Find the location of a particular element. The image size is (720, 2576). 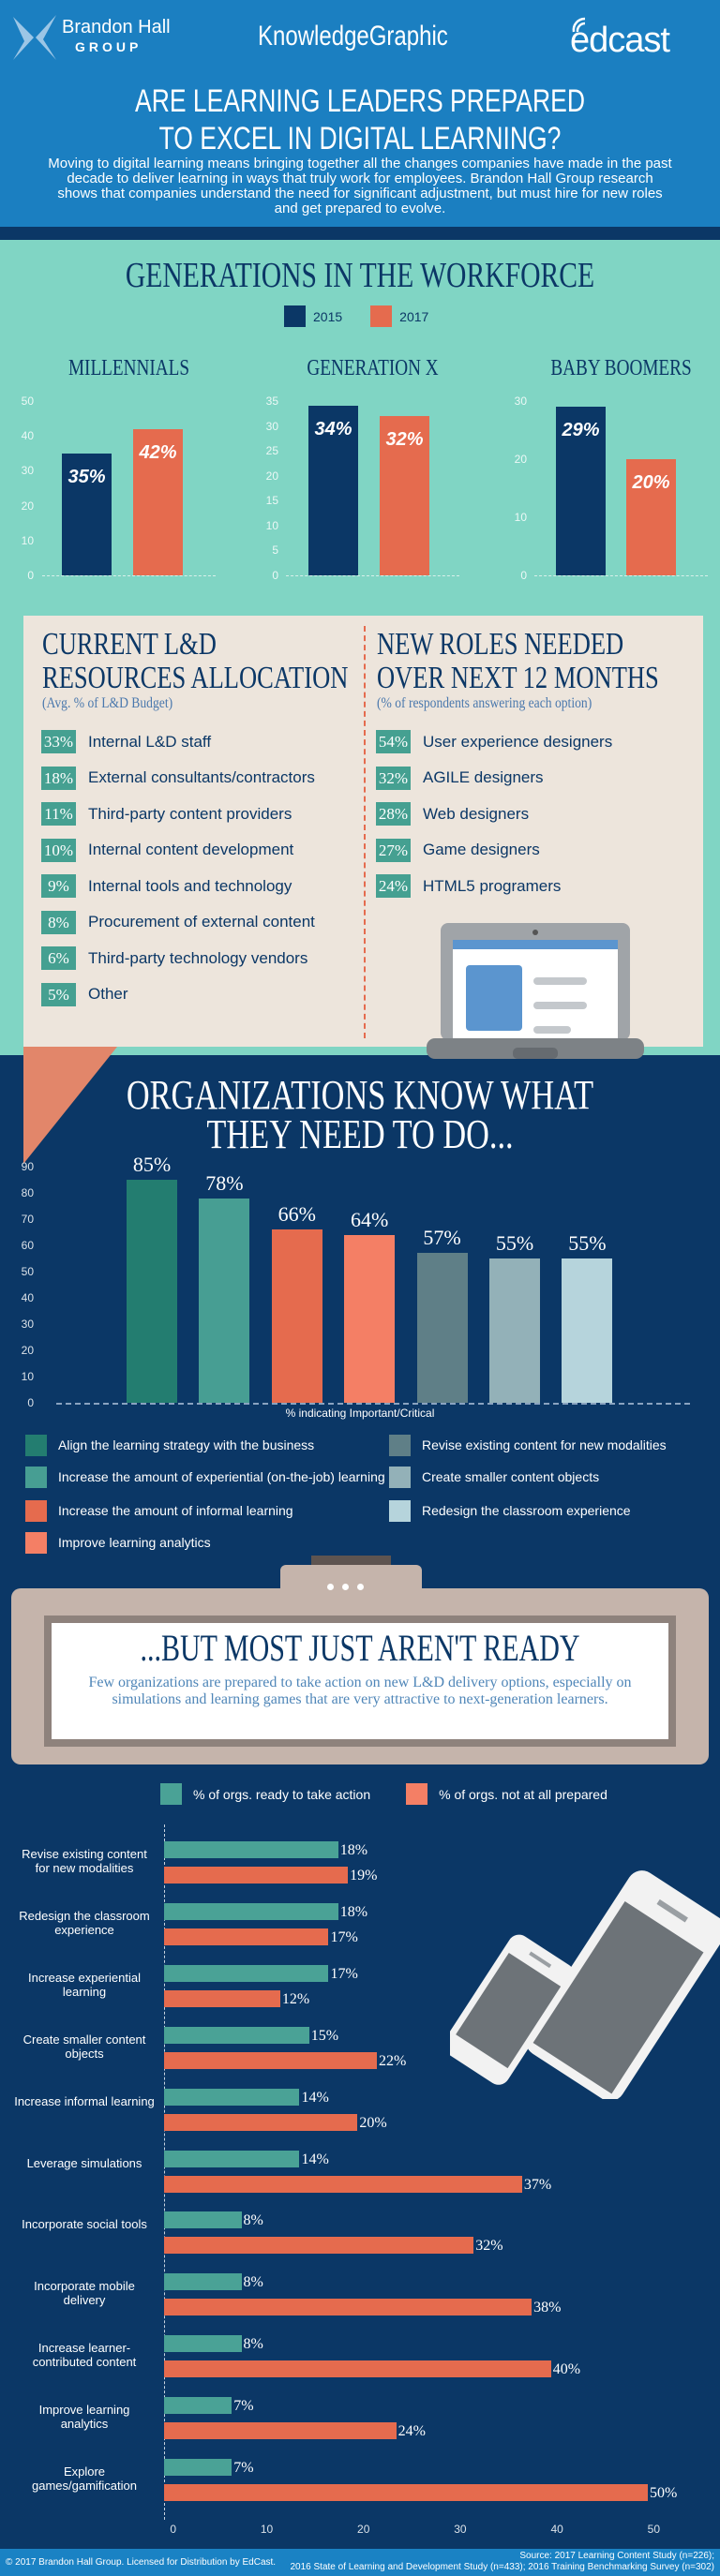

legend-swatch-2015 is located at coordinates (295, 316).